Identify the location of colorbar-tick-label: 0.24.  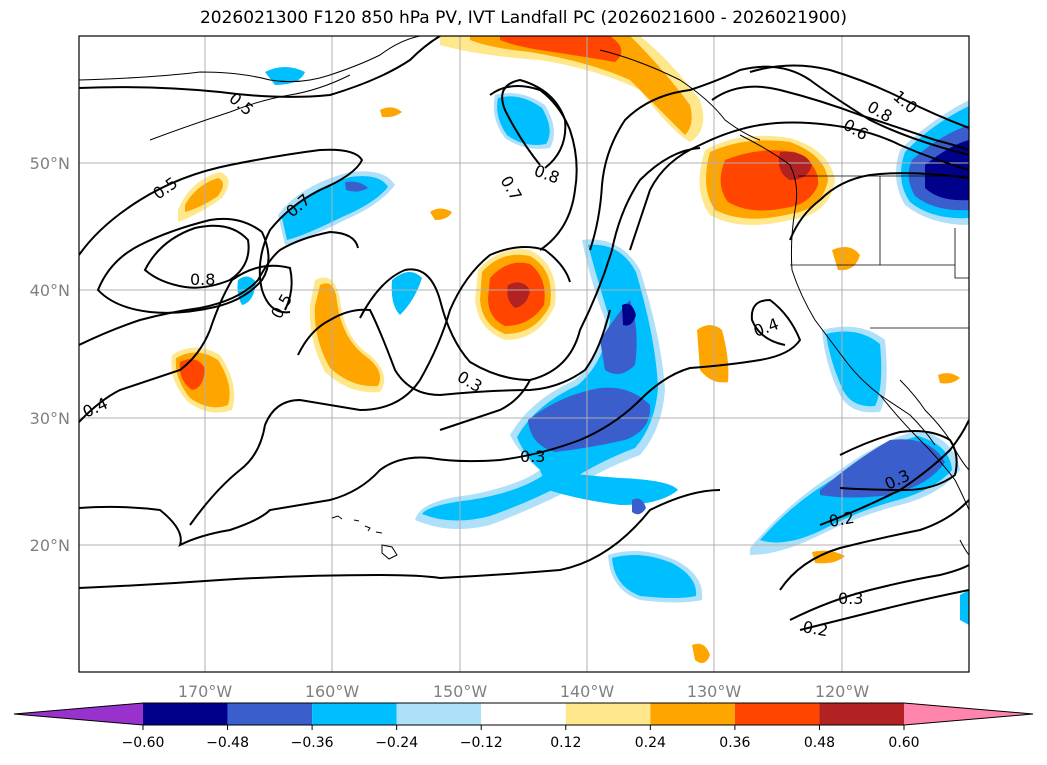
(650, 743).